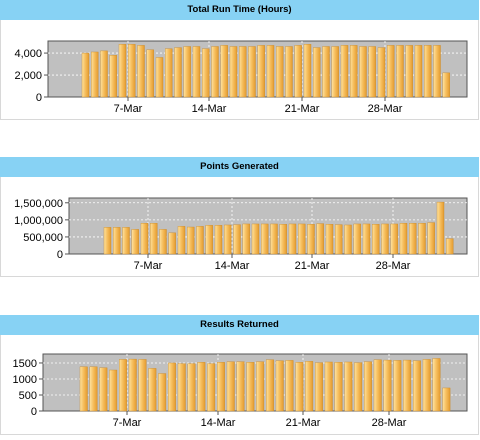 The image size is (480, 440). Describe the element at coordinates (393, 266) in the screenshot. I see `x-tick-label: 28-Mar` at that location.